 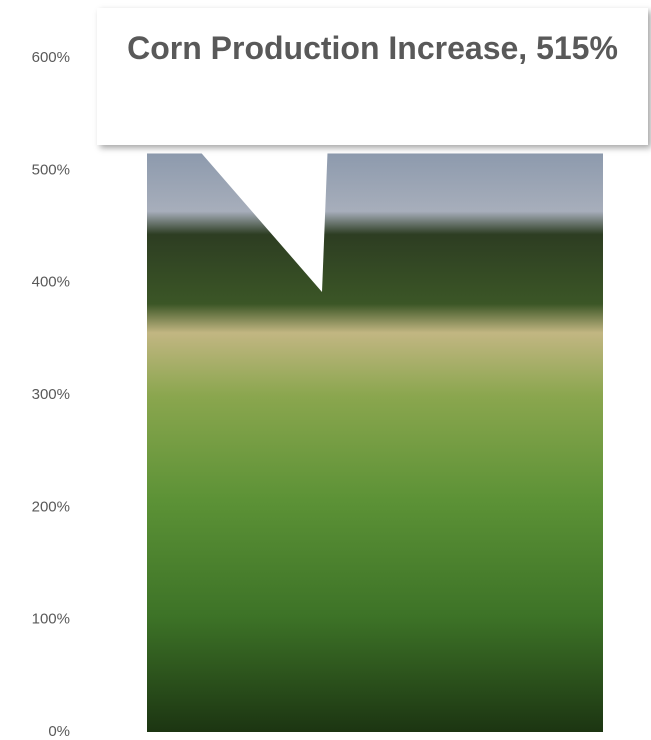 I want to click on y-tick-label: 0%, so click(x=59, y=731).